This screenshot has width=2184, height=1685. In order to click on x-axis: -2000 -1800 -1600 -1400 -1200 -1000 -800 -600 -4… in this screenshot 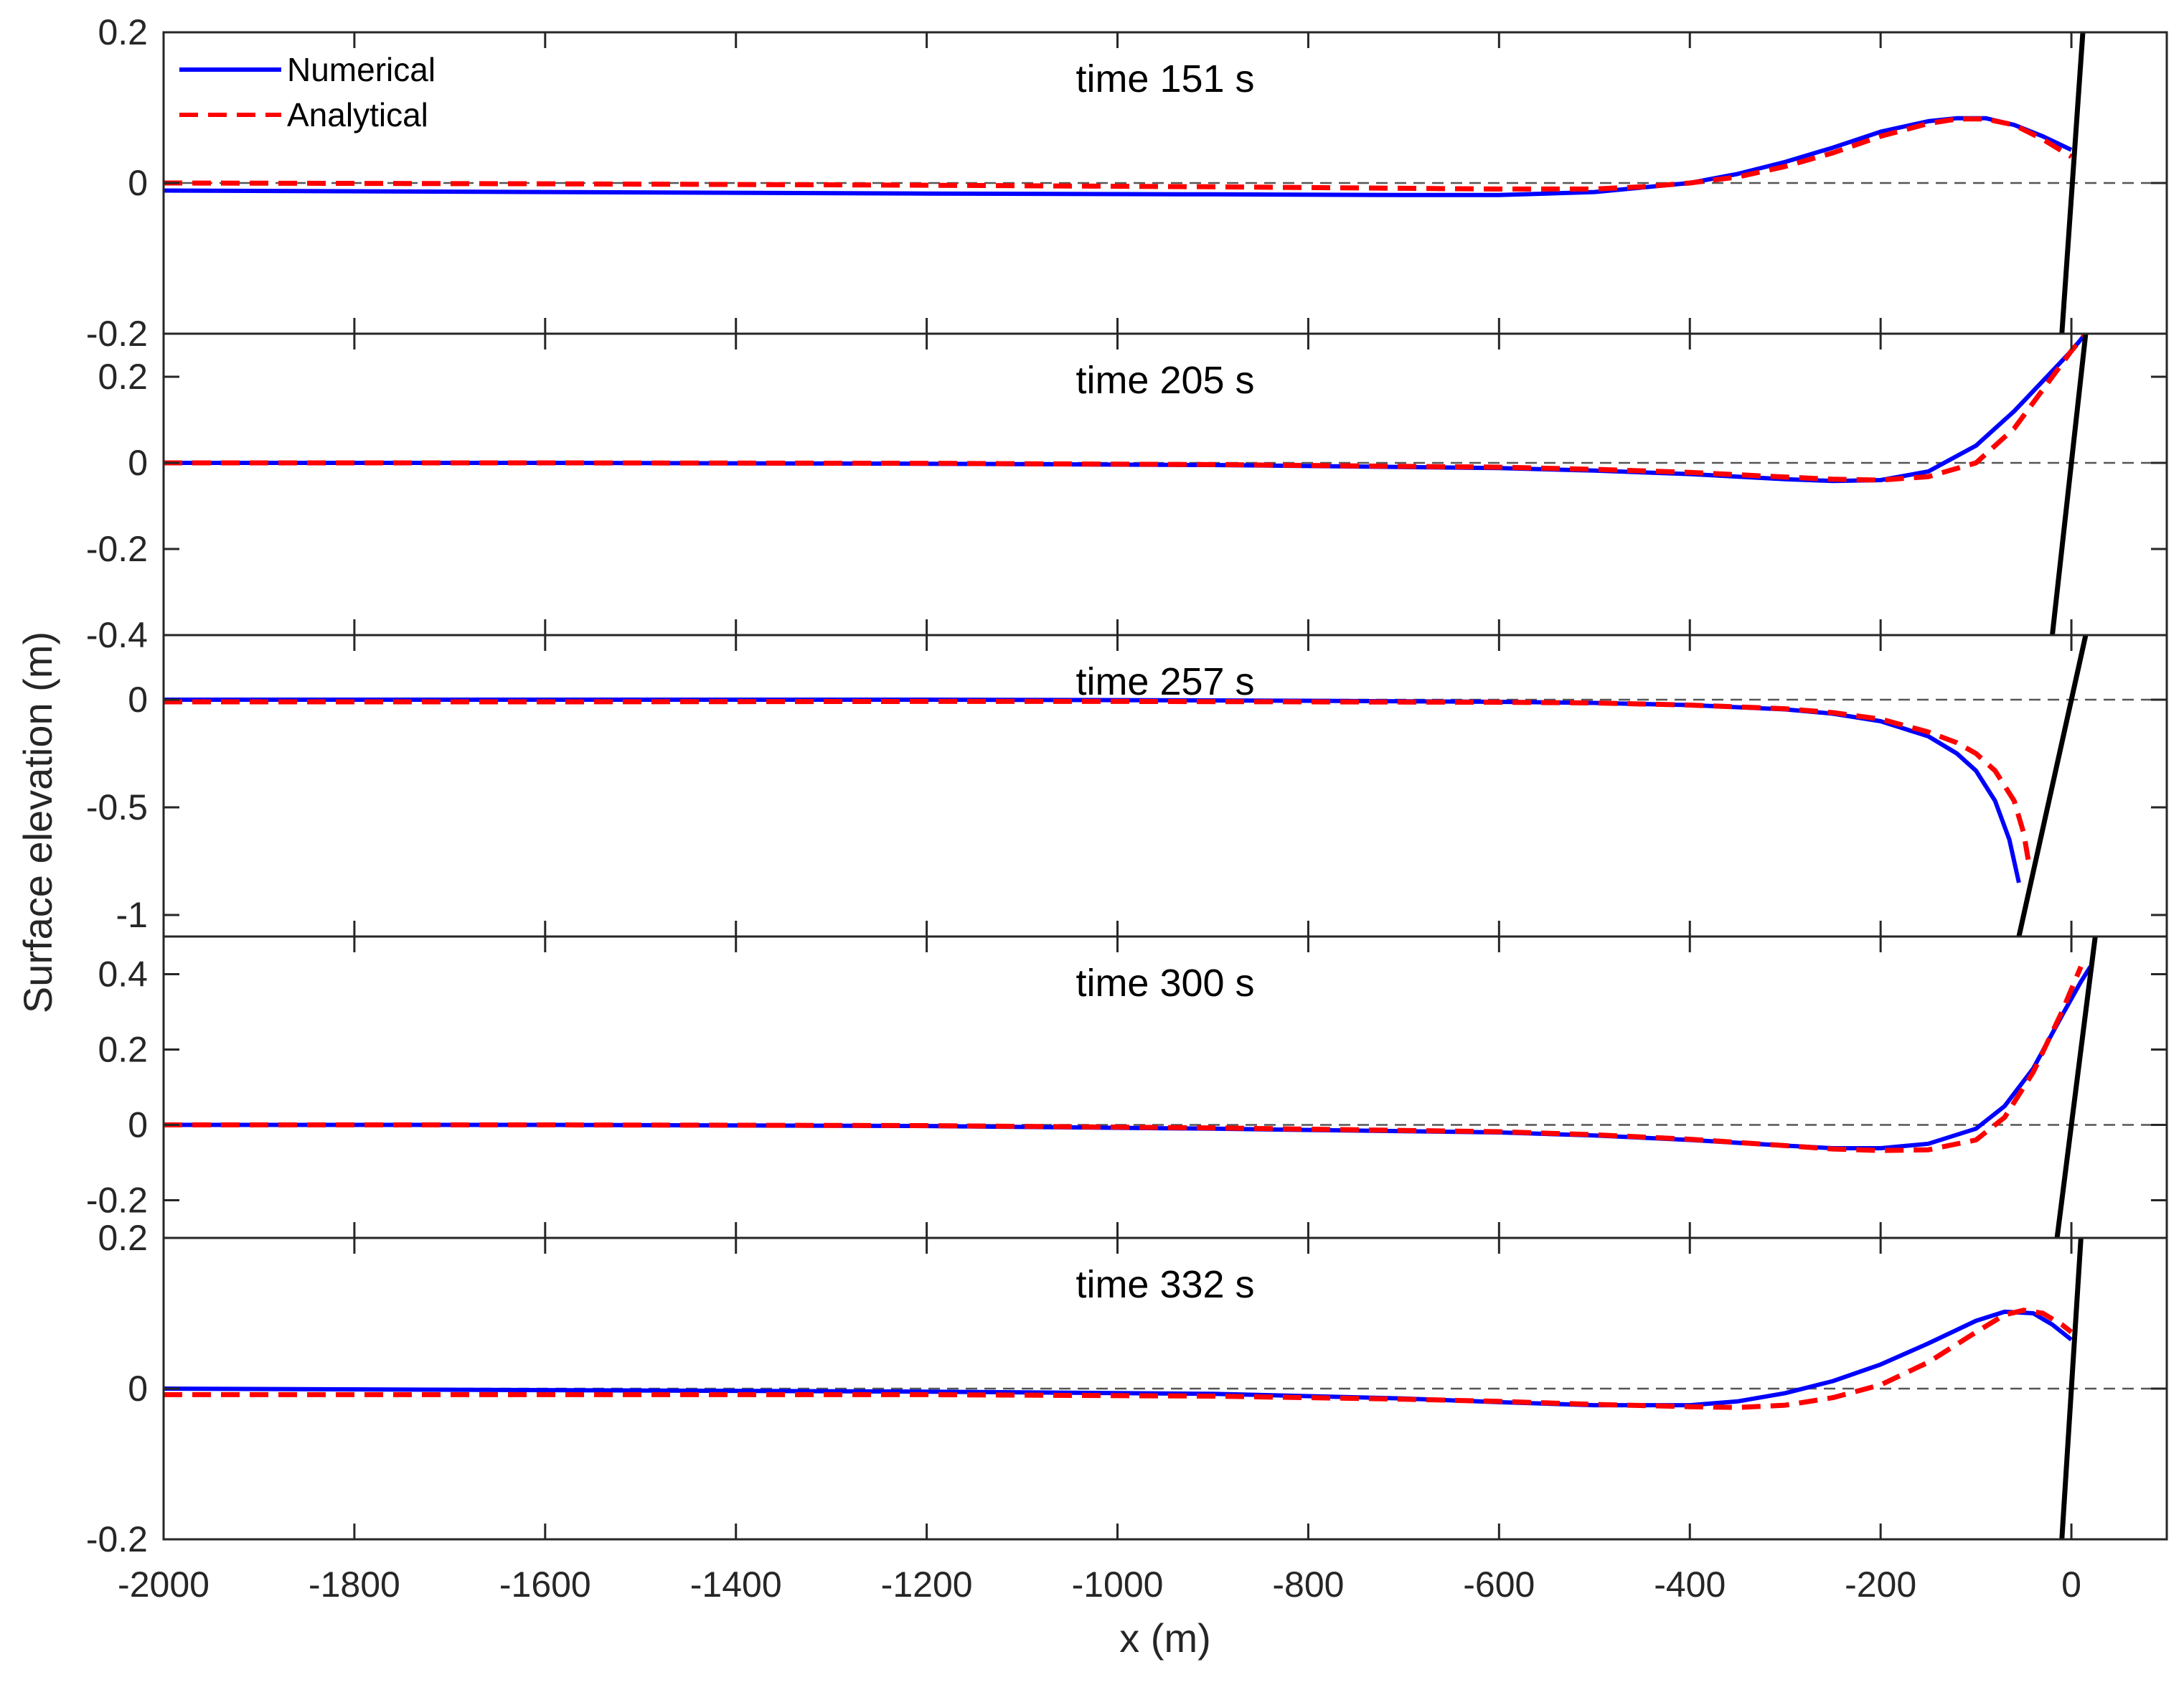, I will do `click(1099, 1612)`.